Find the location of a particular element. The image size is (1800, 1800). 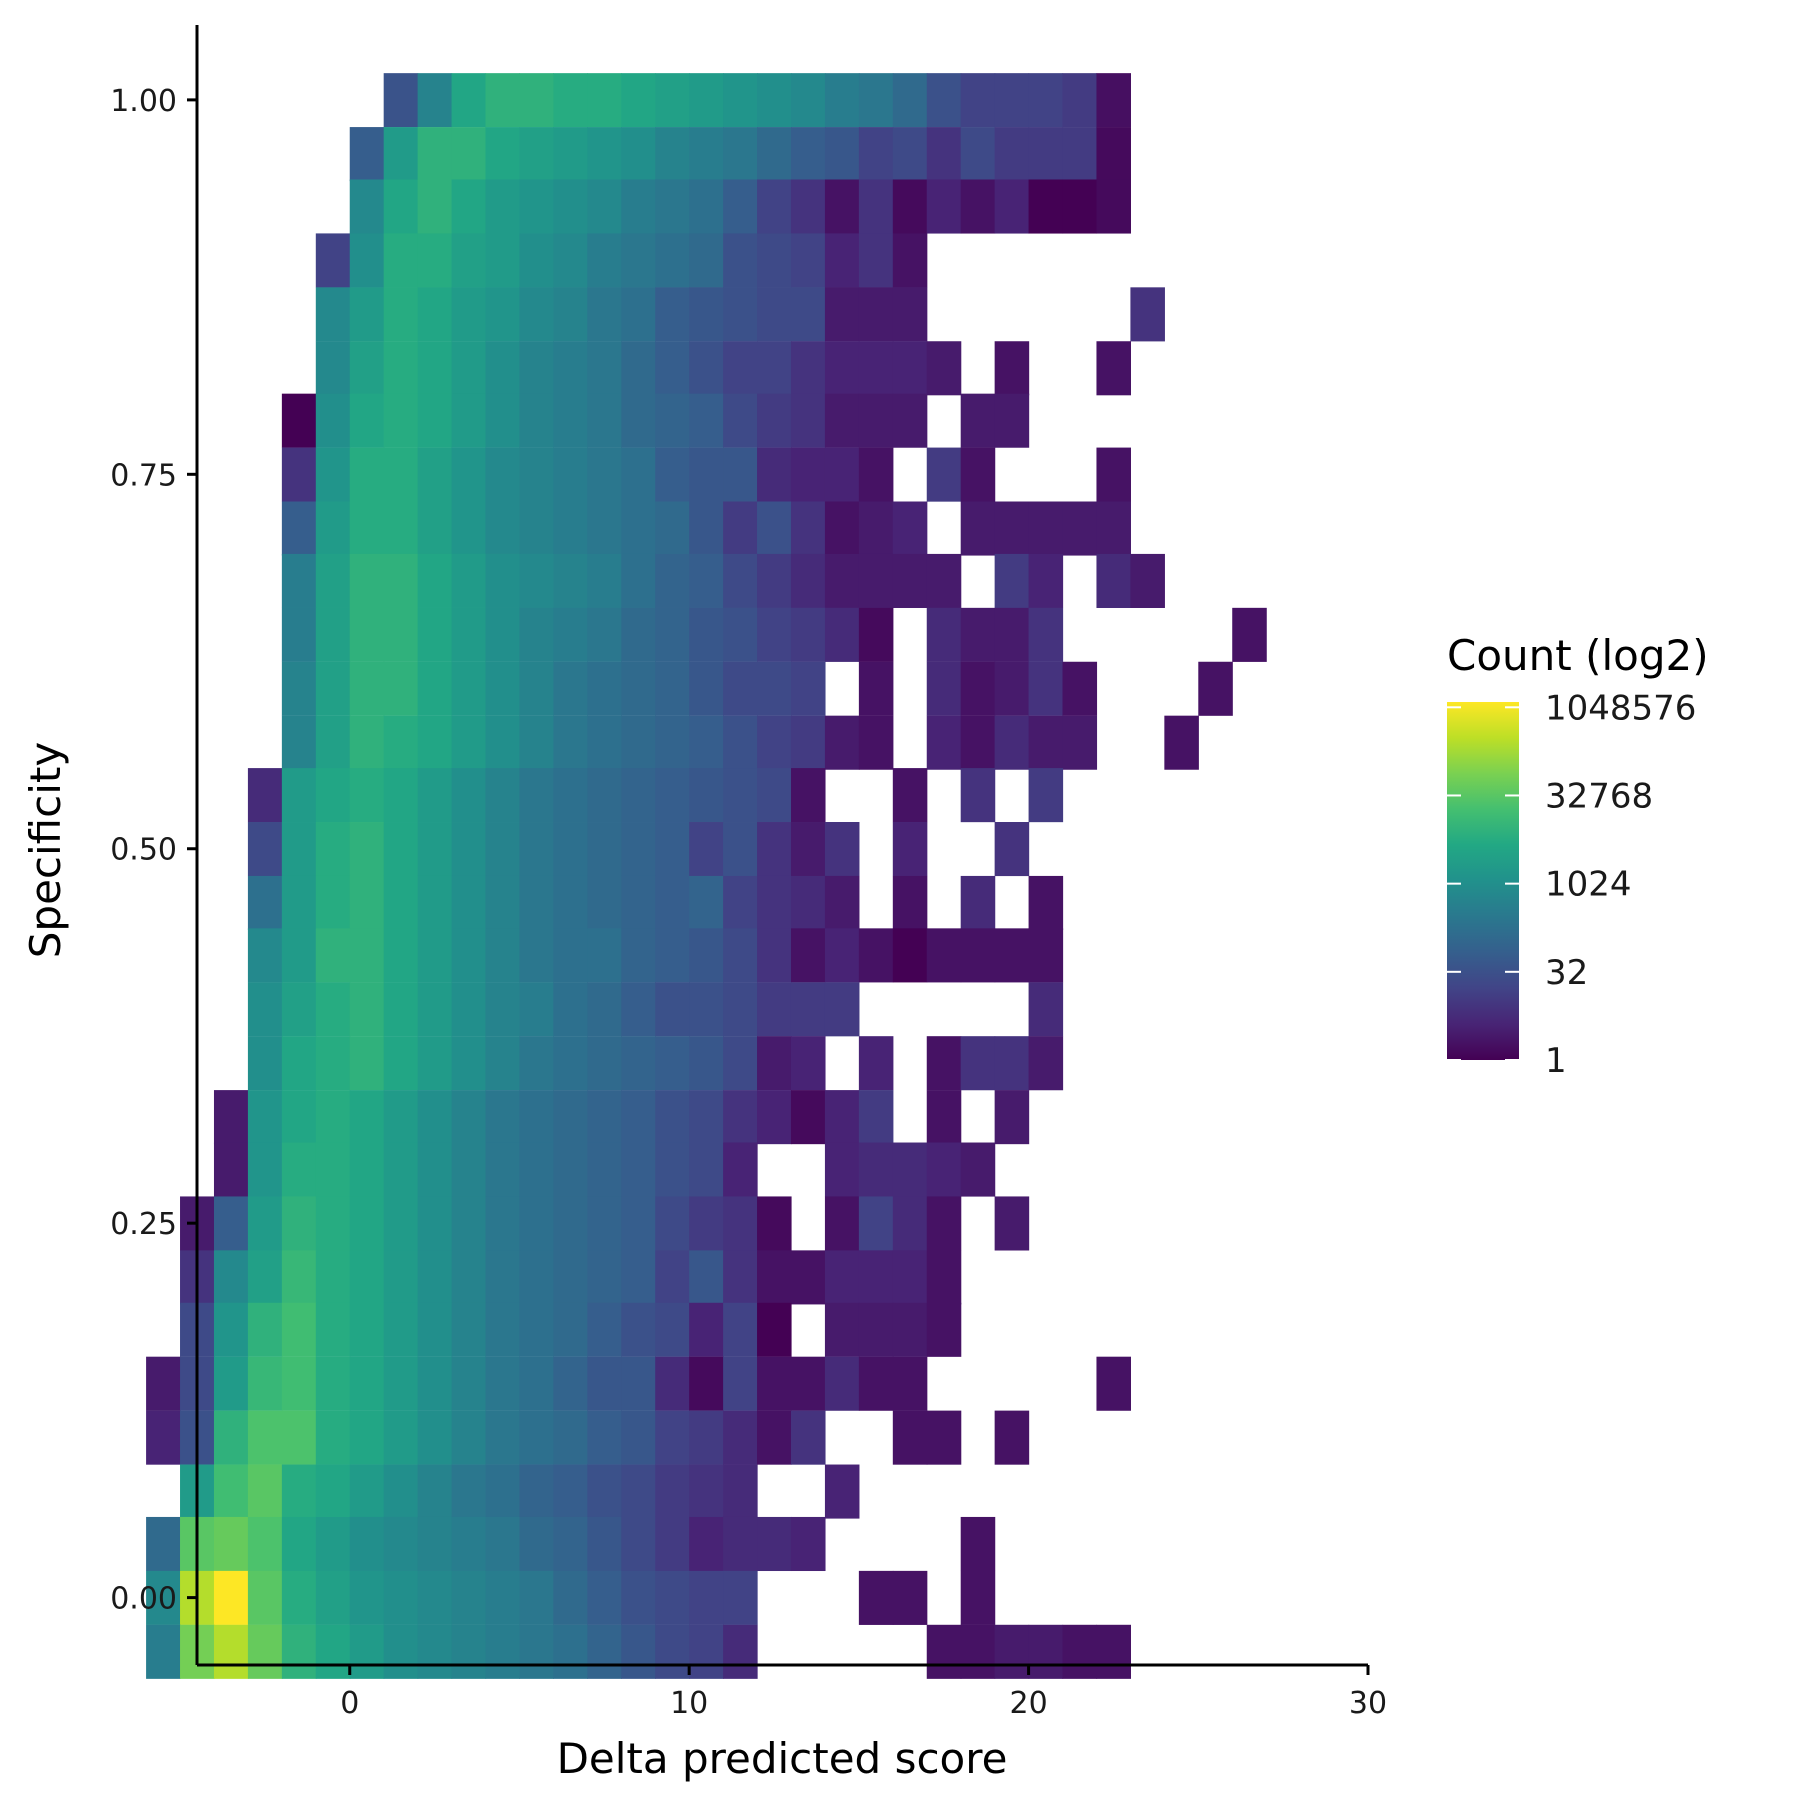

y-tick-label: 0.75 is located at coordinates (143, 475).